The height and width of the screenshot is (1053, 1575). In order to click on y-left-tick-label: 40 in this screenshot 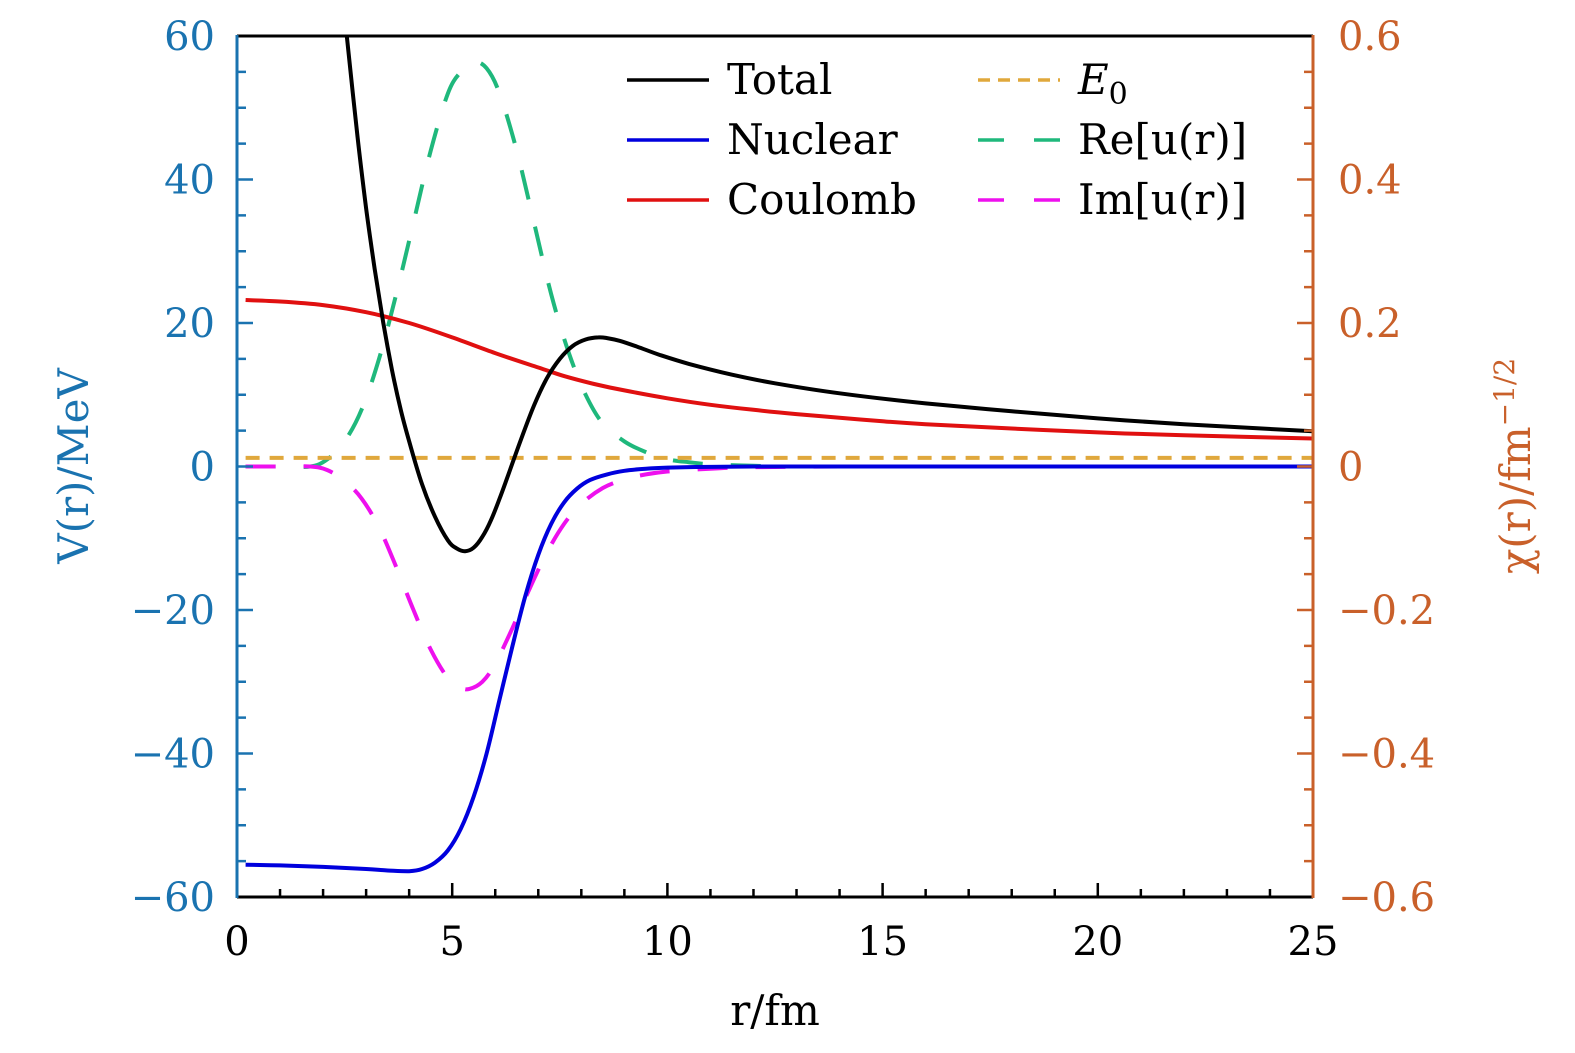, I will do `click(189, 181)`.